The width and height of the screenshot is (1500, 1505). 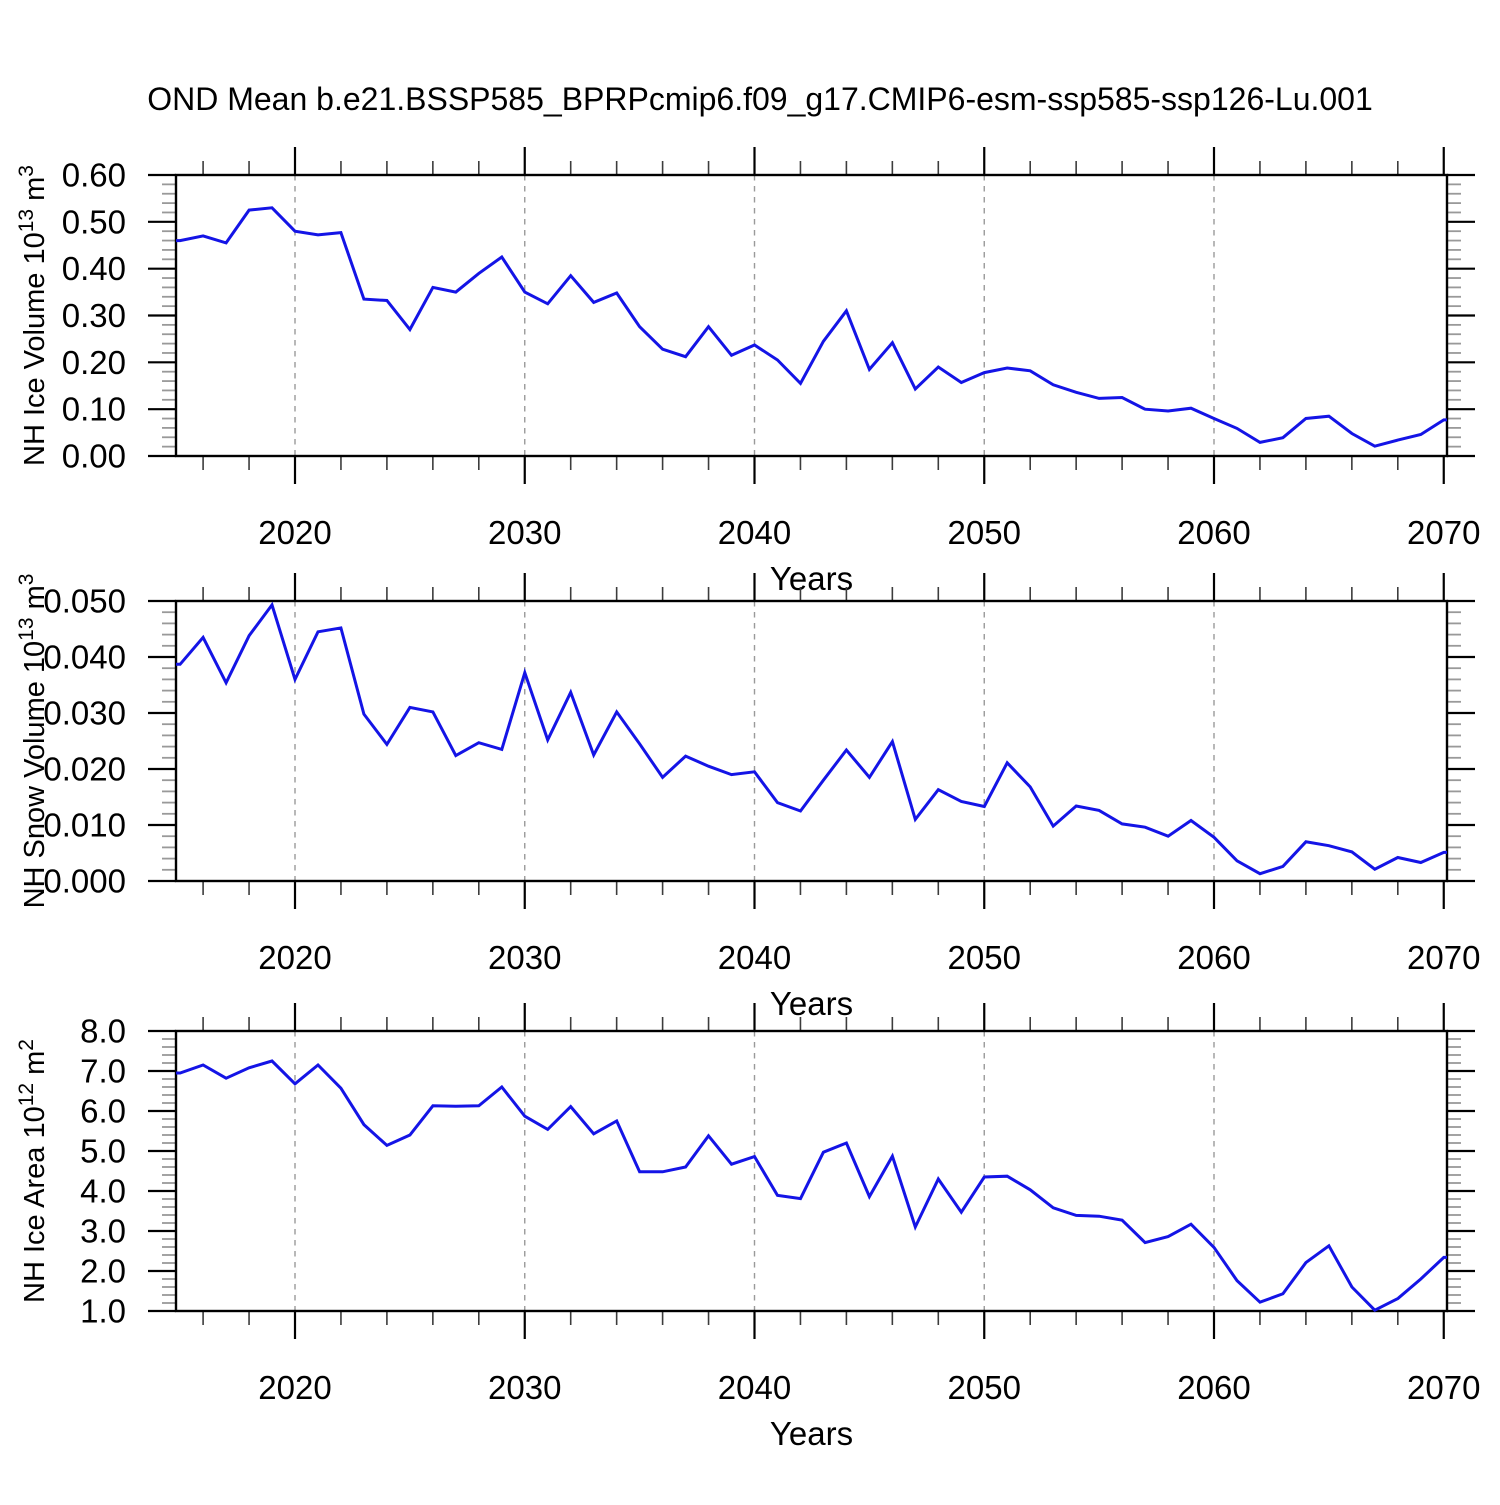 I want to click on nh-ice-volume-data-line, so click(x=811, y=327).